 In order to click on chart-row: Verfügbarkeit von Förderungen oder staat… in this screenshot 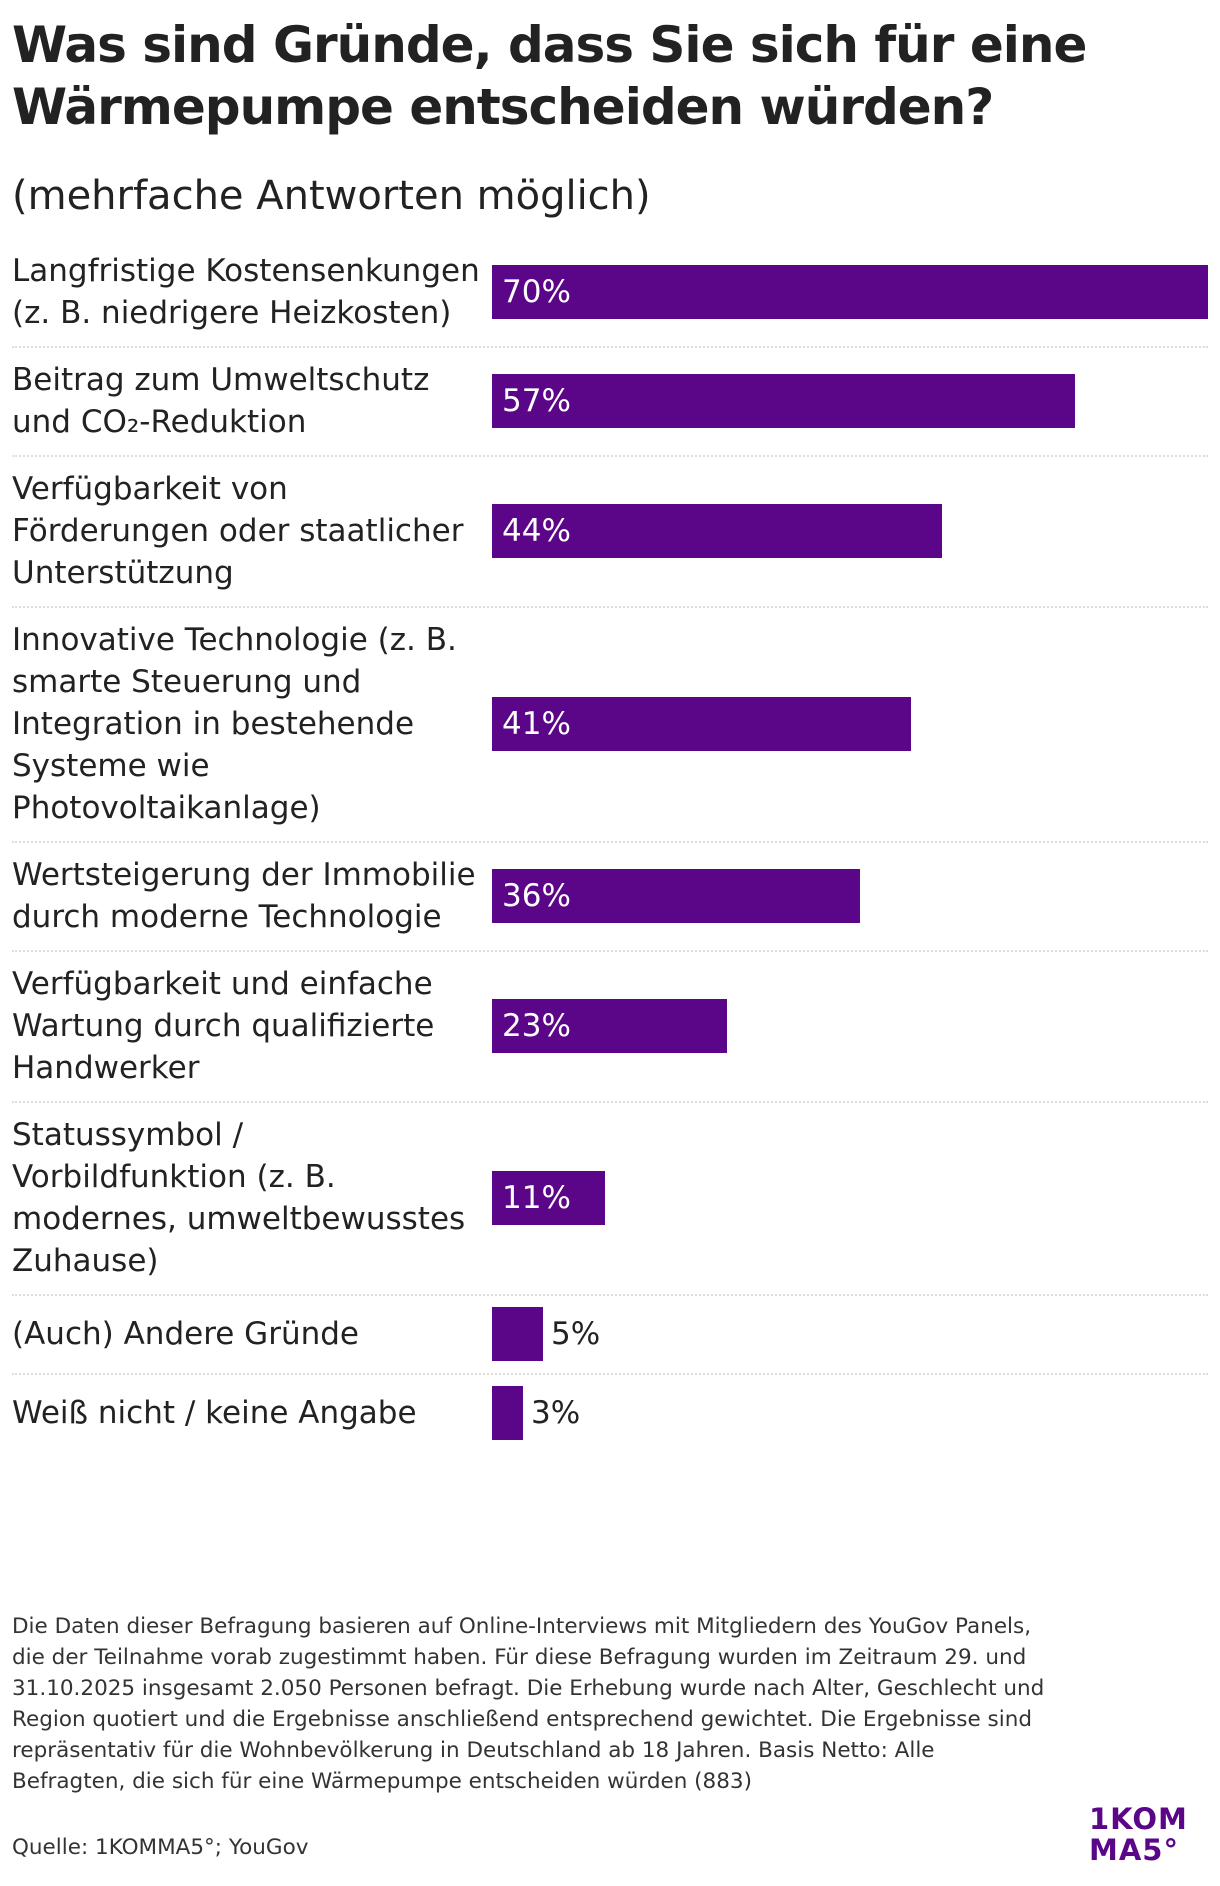, I will do `click(610, 532)`.